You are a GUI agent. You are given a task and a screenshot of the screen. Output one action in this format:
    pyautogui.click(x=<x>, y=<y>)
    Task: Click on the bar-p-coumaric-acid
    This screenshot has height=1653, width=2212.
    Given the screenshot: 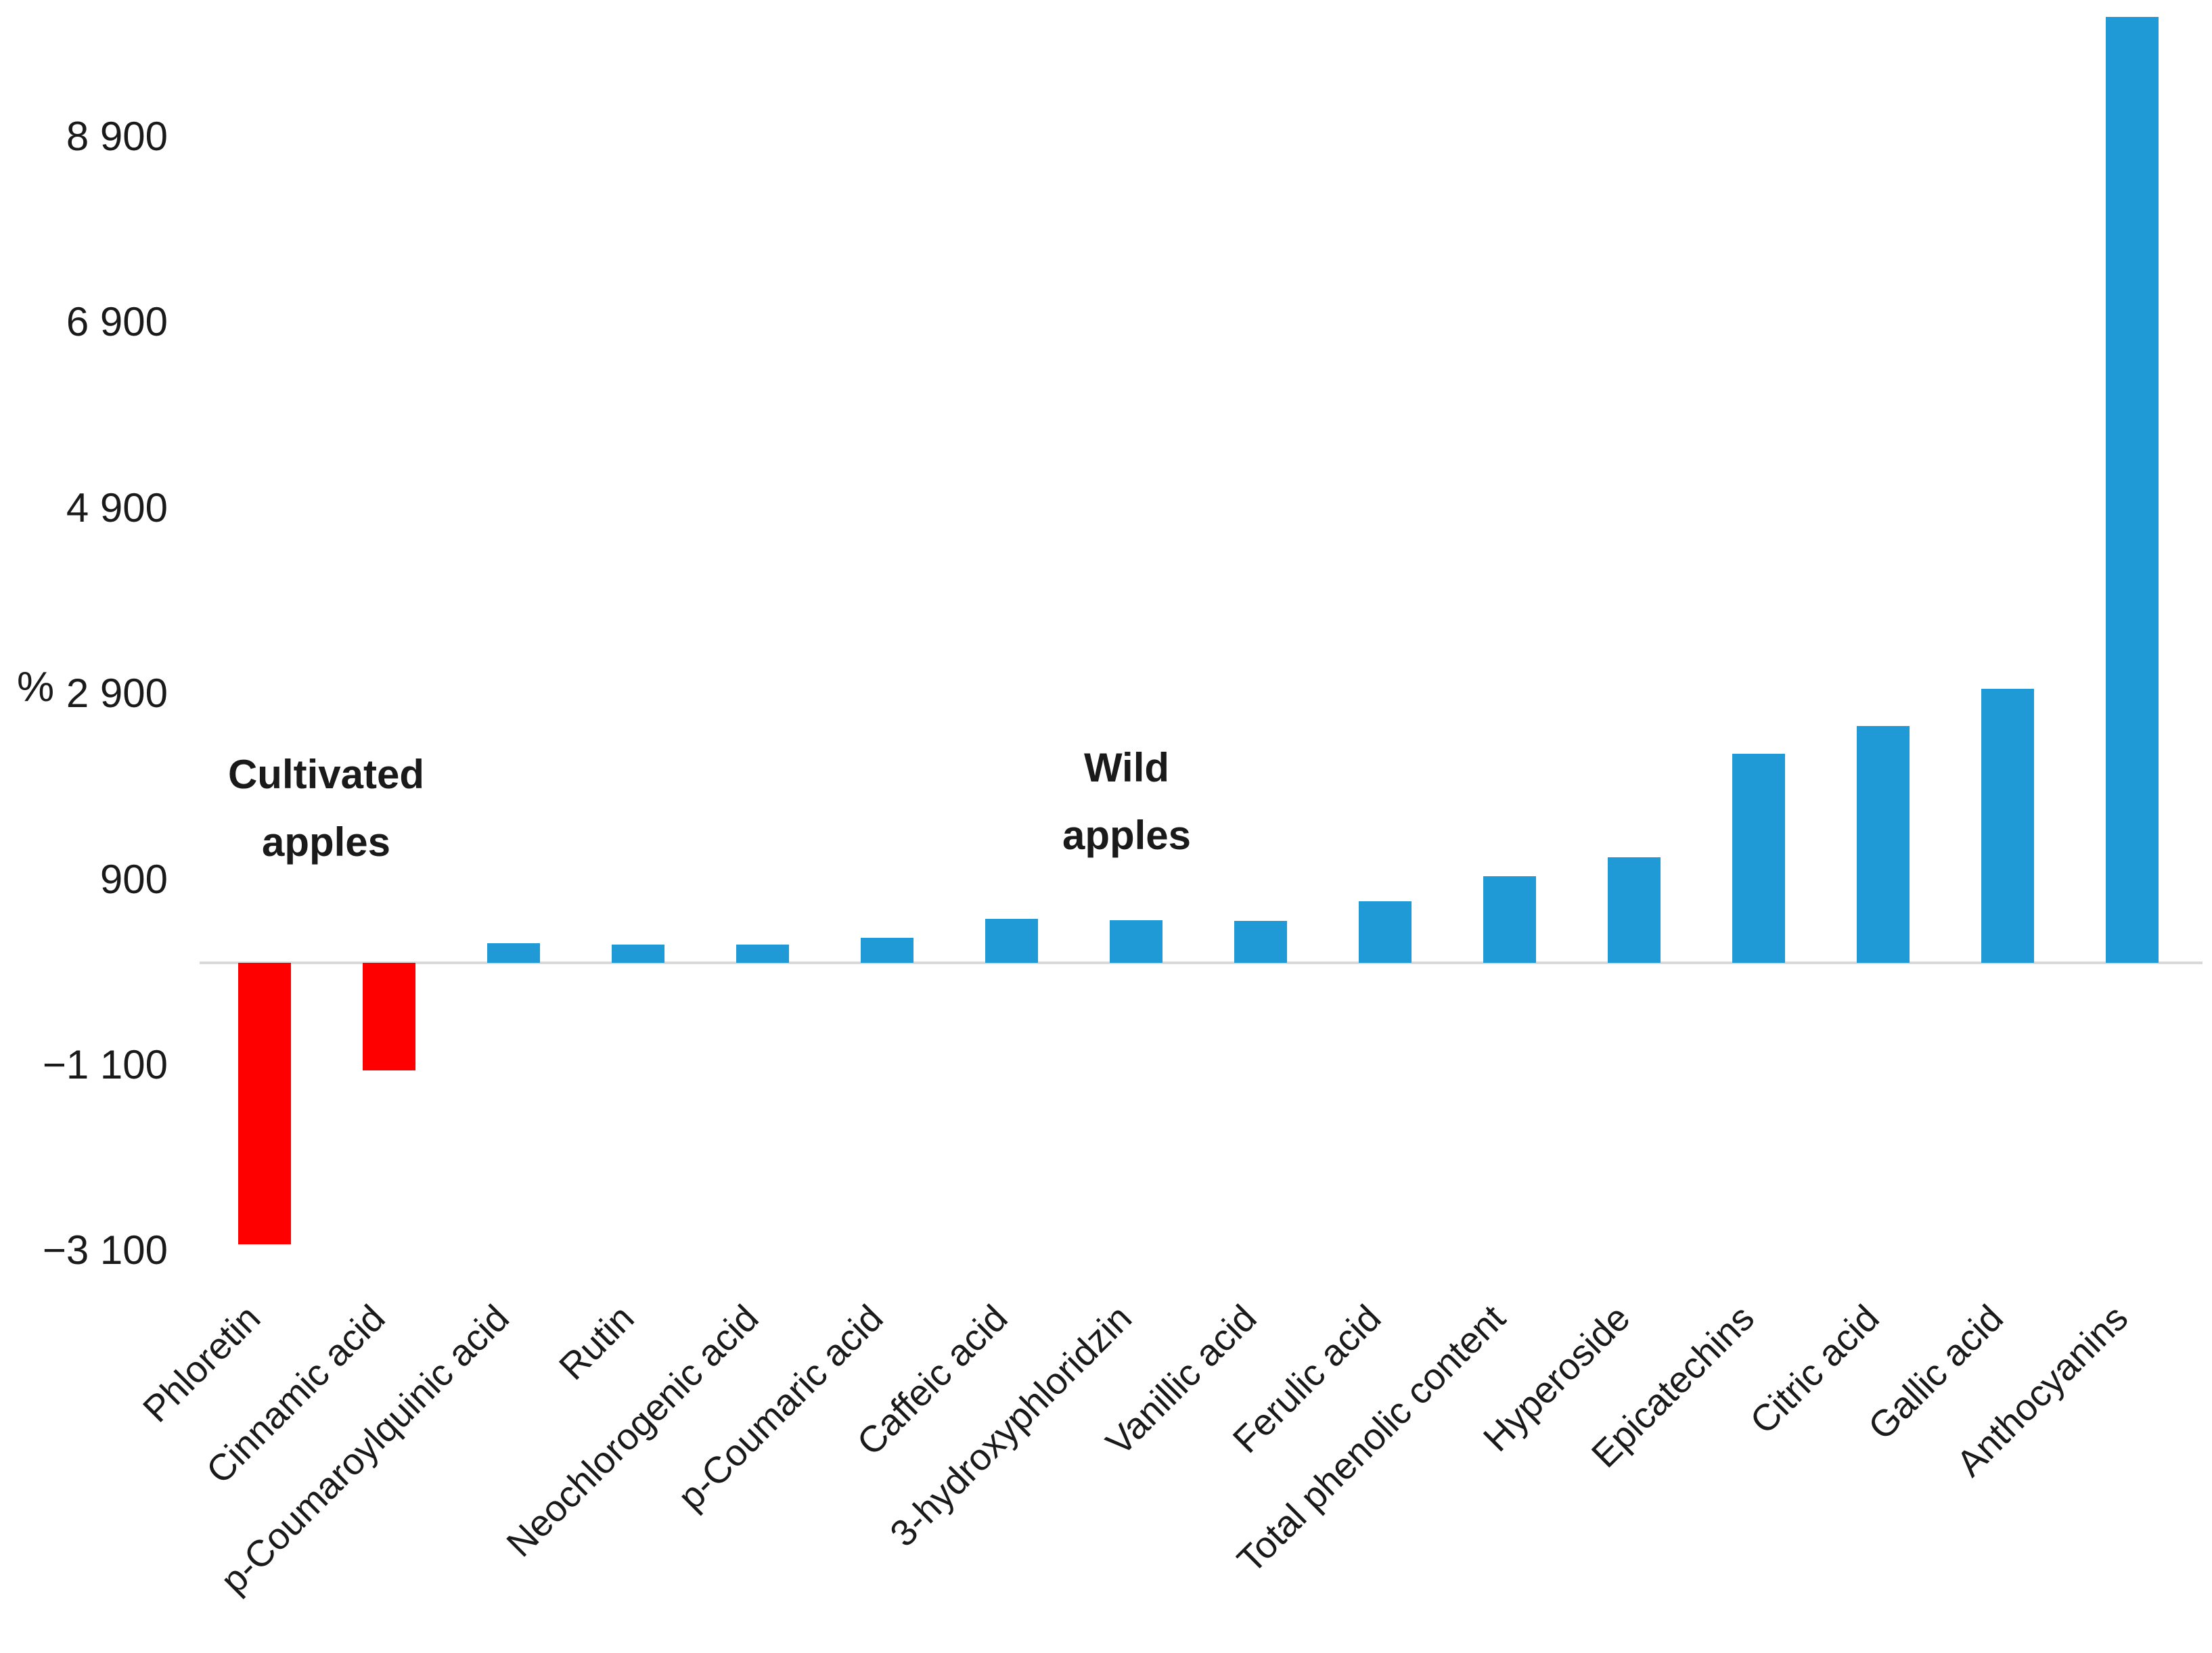 What is the action you would take?
    pyautogui.click(x=887, y=950)
    